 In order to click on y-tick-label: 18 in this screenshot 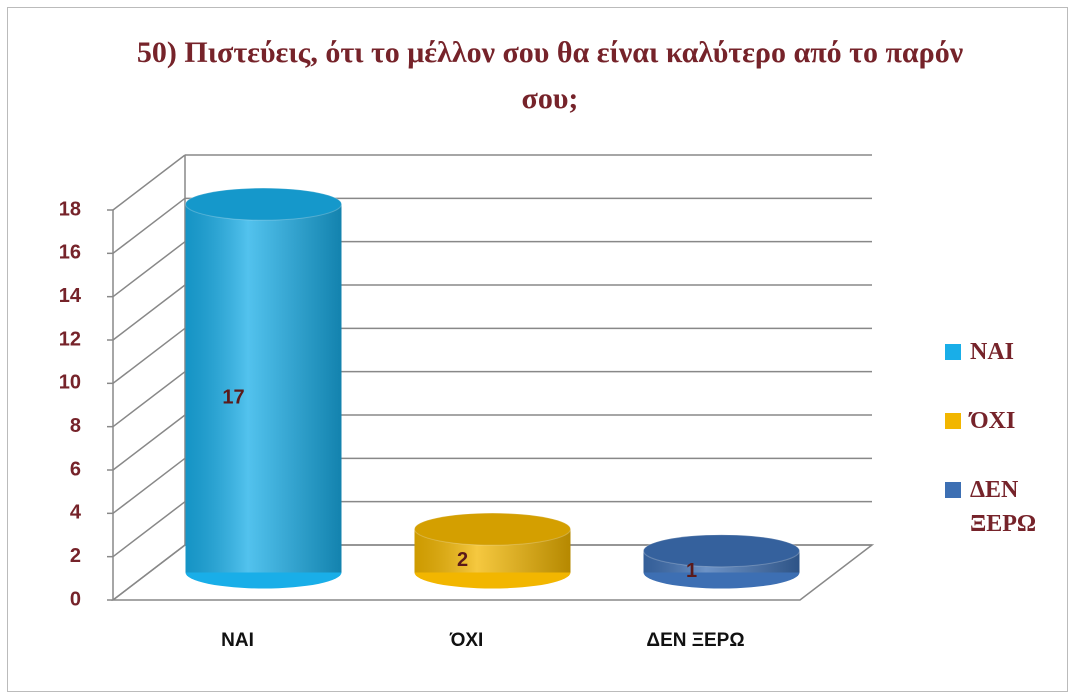, I will do `click(70, 209)`.